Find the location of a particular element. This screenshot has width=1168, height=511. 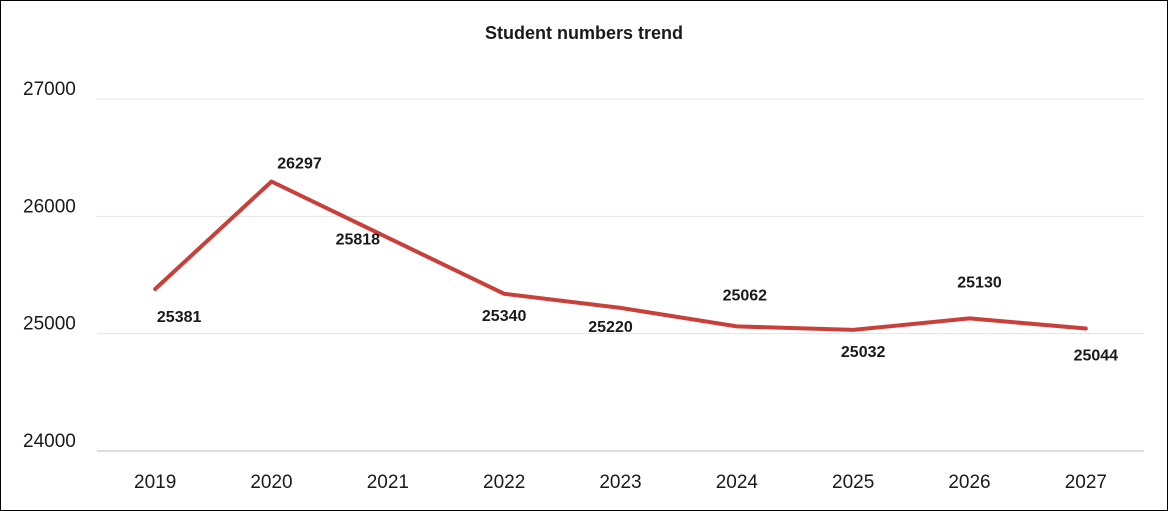

y-axis-ticks: 24000 25000 26000 27000 is located at coordinates (49, 265).